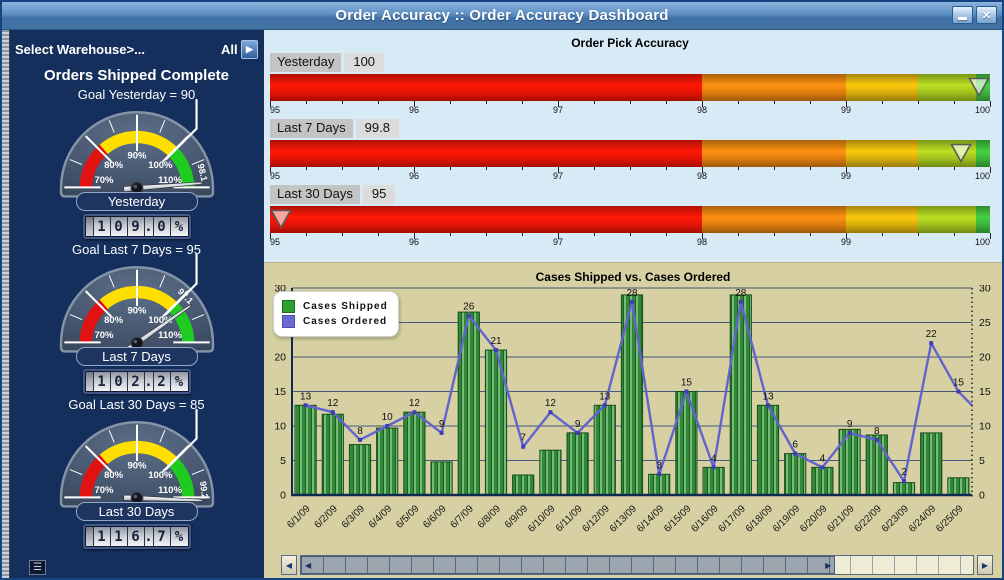 This screenshot has width=1004, height=580. Describe the element at coordinates (630, 43) in the screenshot. I see `section-title: Order Pick Accuracy` at that location.